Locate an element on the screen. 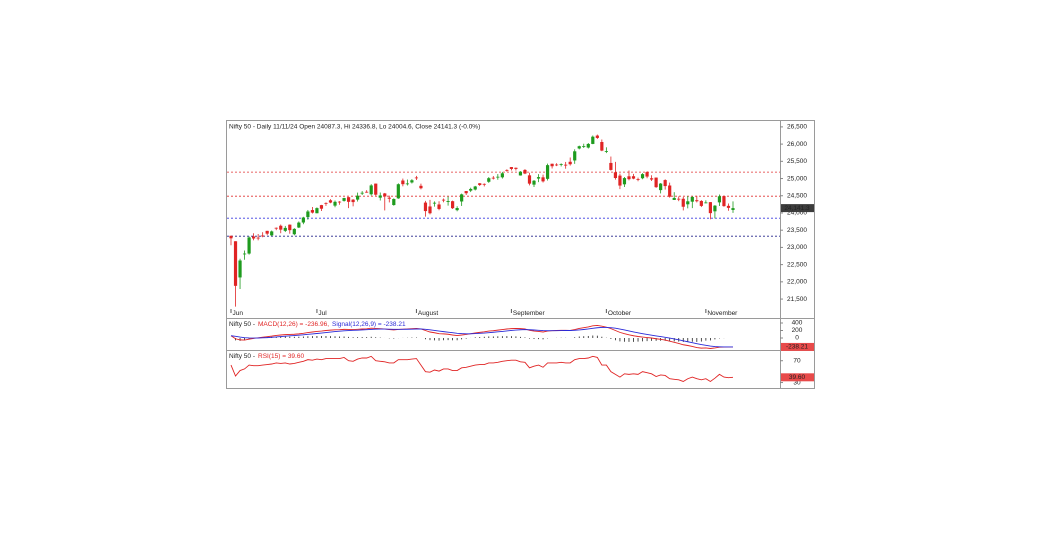 Image resolution: width=1040 pixels, height=543 pixels. y-tick-label: 22,000 is located at coordinates (797, 282).